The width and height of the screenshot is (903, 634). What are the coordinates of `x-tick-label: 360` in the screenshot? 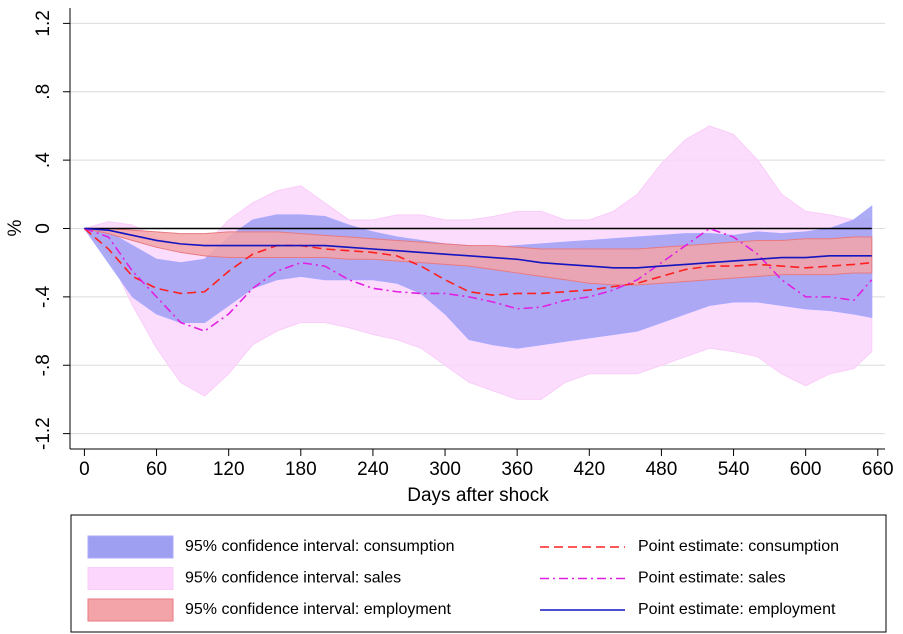 It's located at (517, 469).